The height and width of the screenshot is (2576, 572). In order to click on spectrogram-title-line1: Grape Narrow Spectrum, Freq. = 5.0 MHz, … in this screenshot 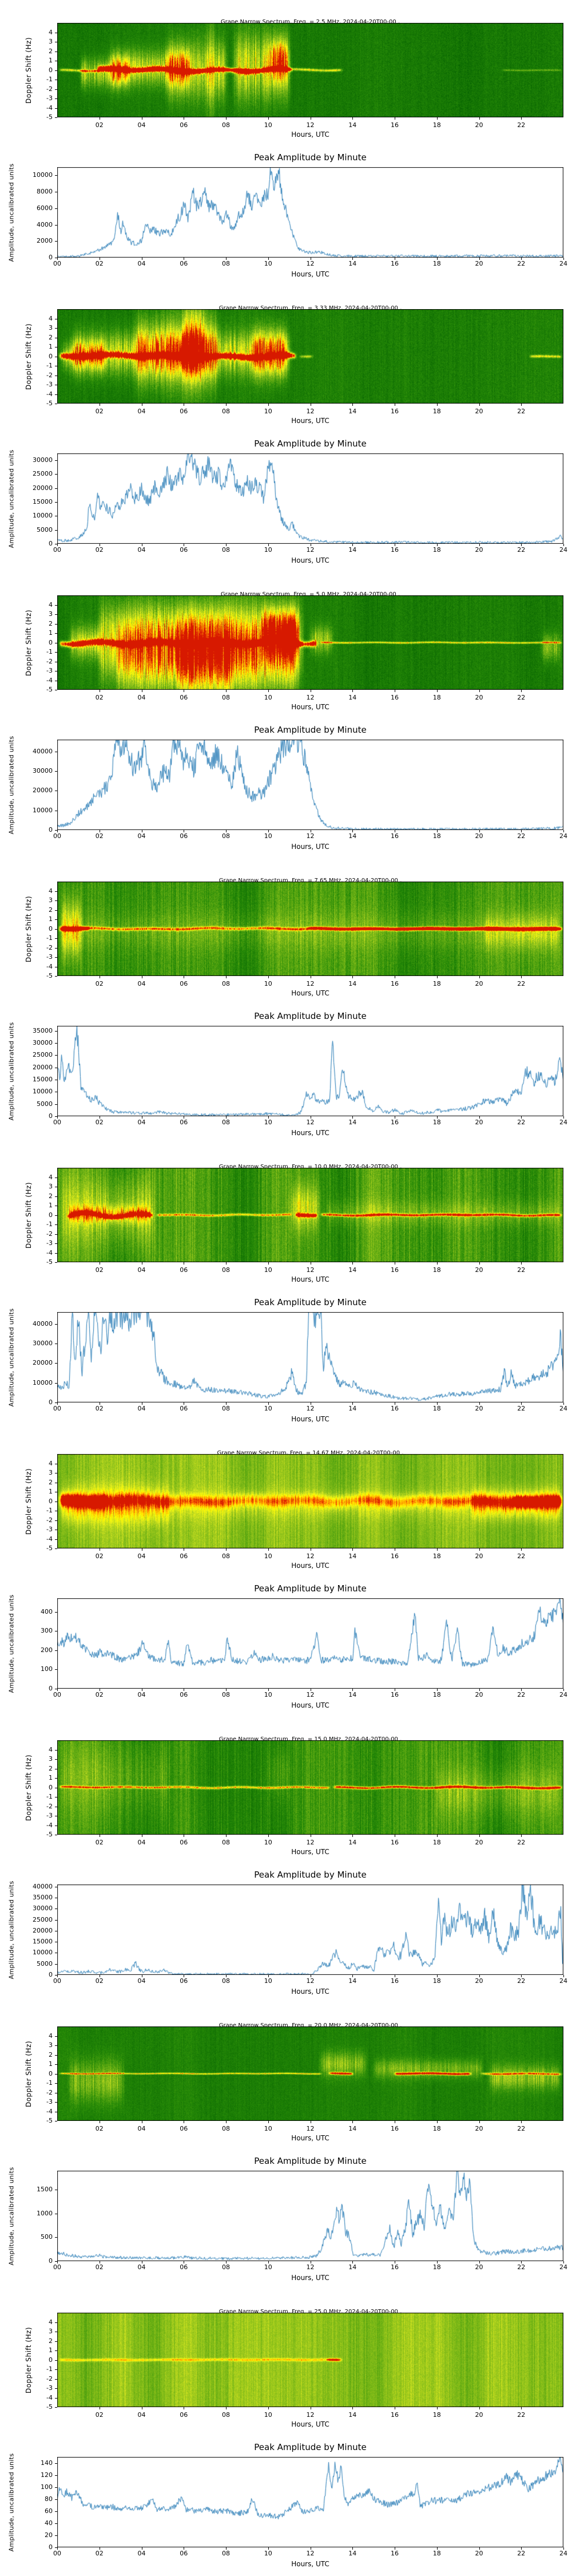, I will do `click(310, 594)`.